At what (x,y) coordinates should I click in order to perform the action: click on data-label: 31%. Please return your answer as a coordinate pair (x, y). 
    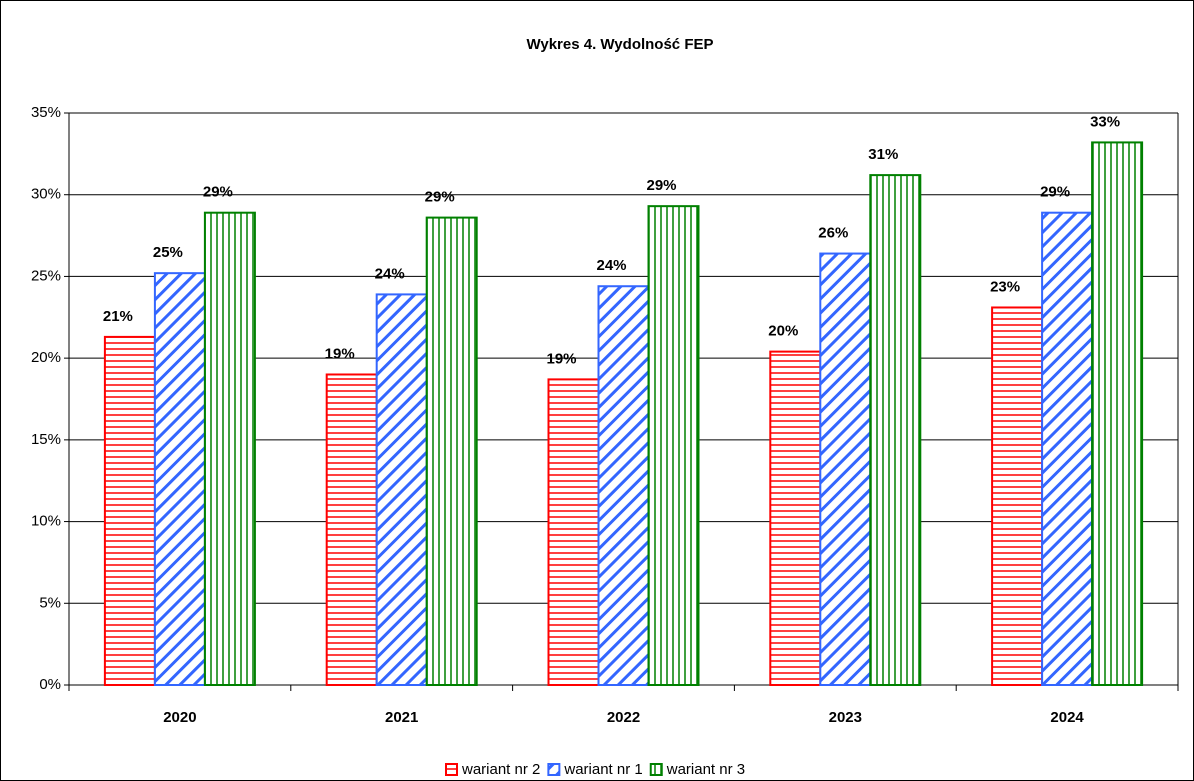
    Looking at the image, I should click on (883, 154).